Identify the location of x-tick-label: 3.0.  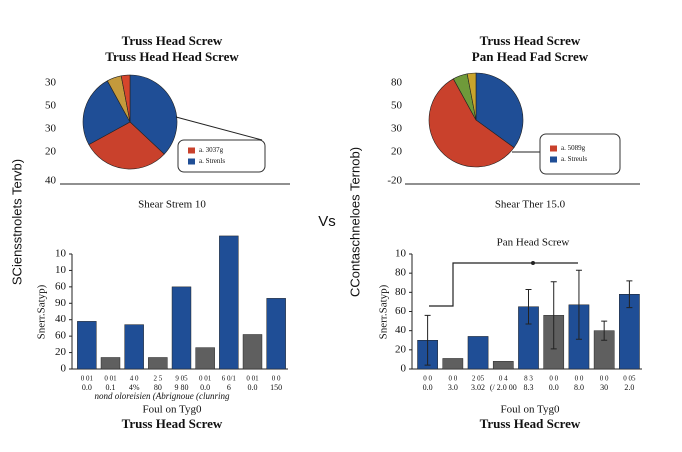
(453, 387).